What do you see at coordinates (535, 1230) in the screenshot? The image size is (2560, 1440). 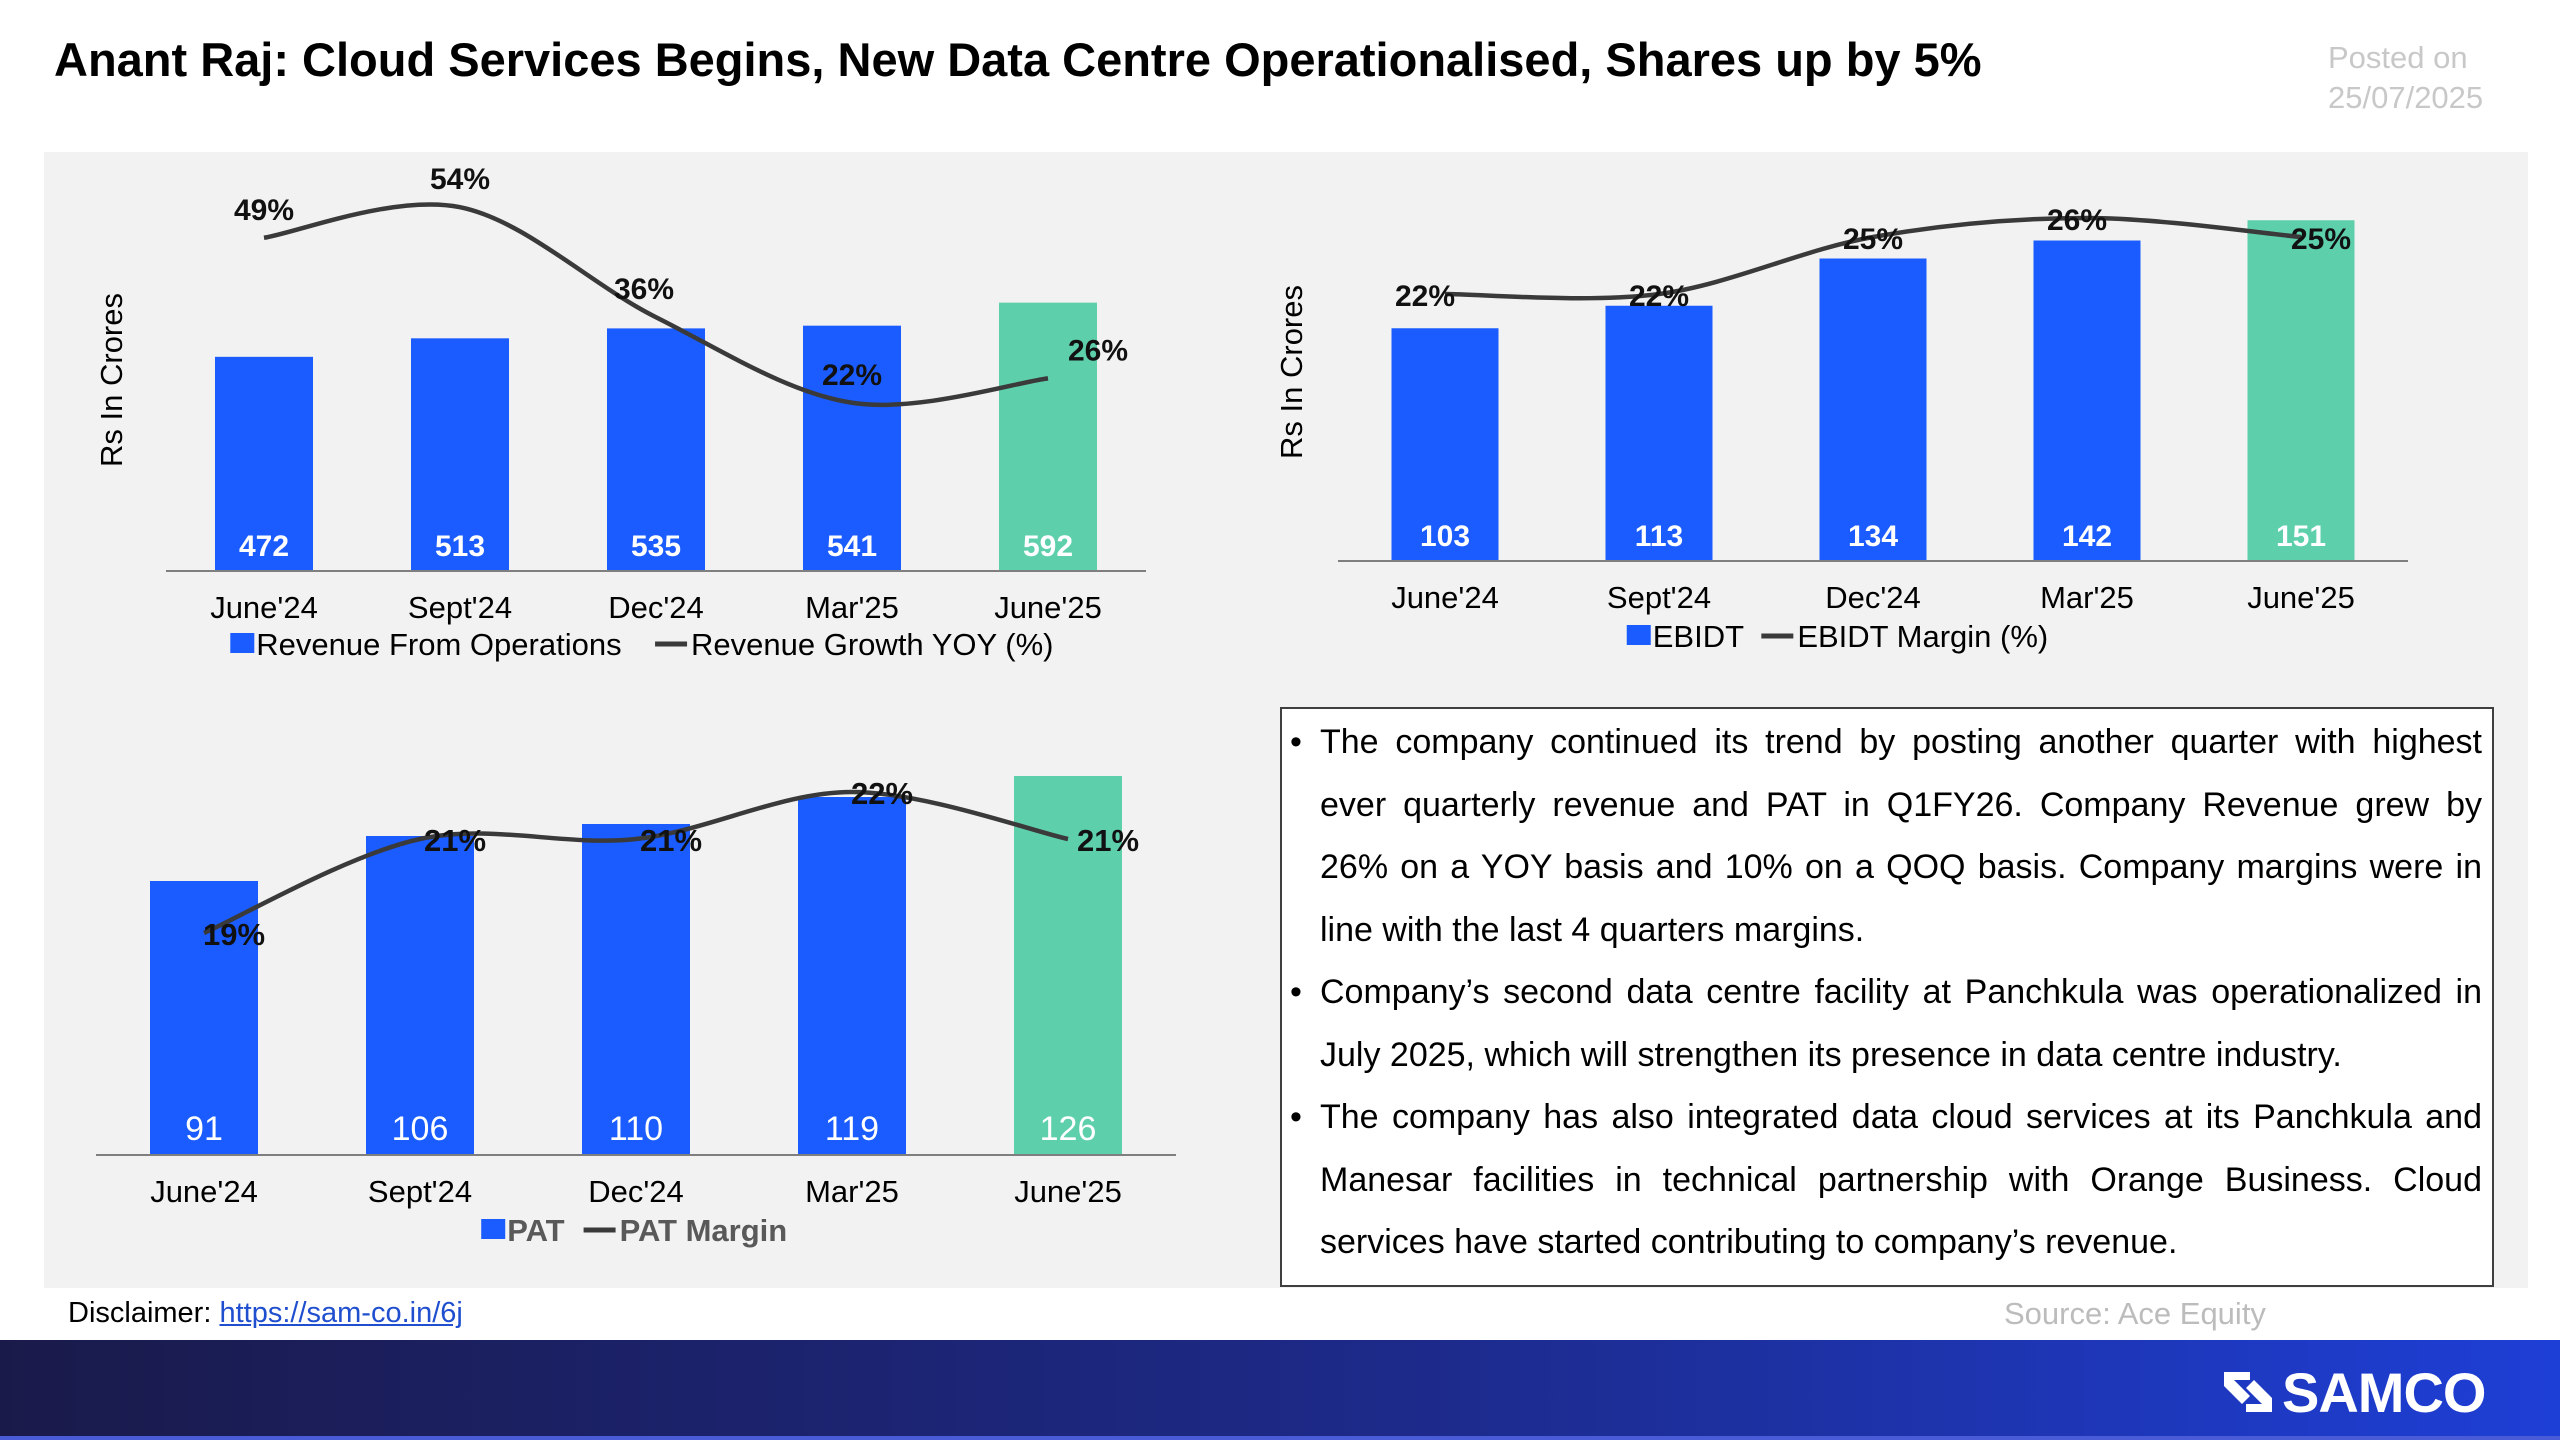 I see `legend-bar-label: PAT` at bounding box center [535, 1230].